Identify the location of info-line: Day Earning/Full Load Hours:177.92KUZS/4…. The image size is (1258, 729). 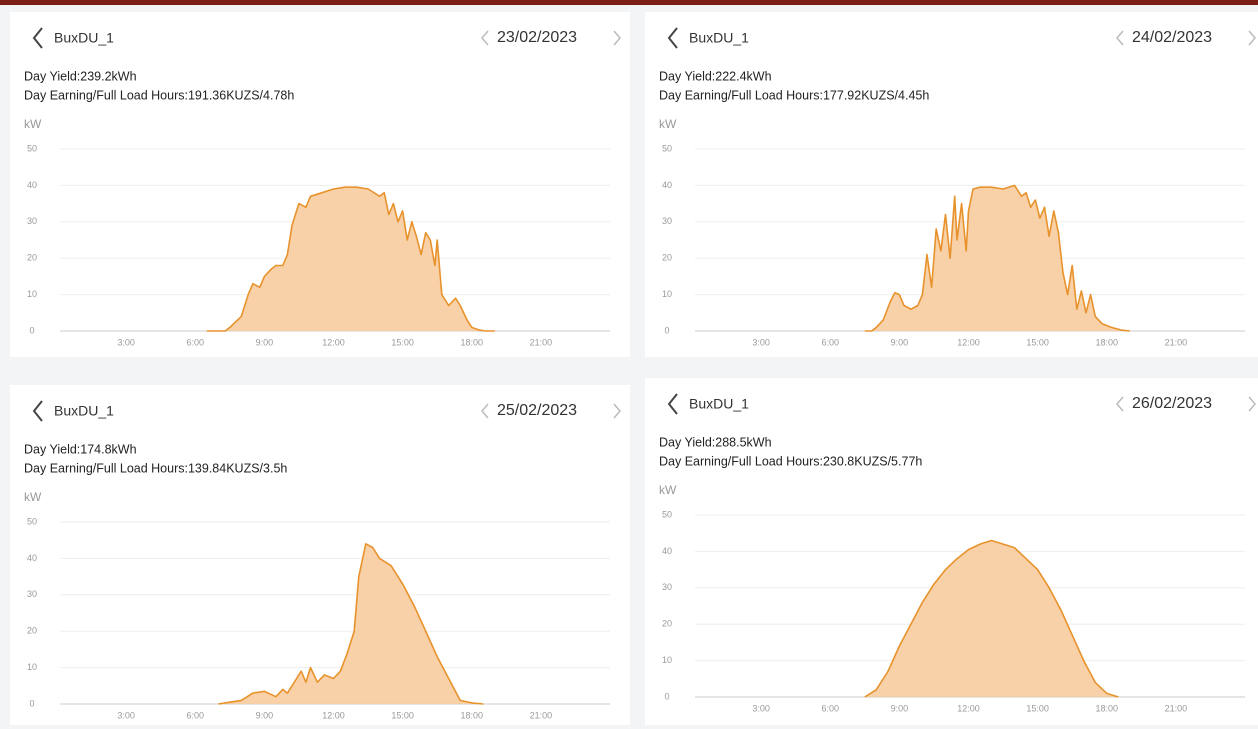
(794, 95).